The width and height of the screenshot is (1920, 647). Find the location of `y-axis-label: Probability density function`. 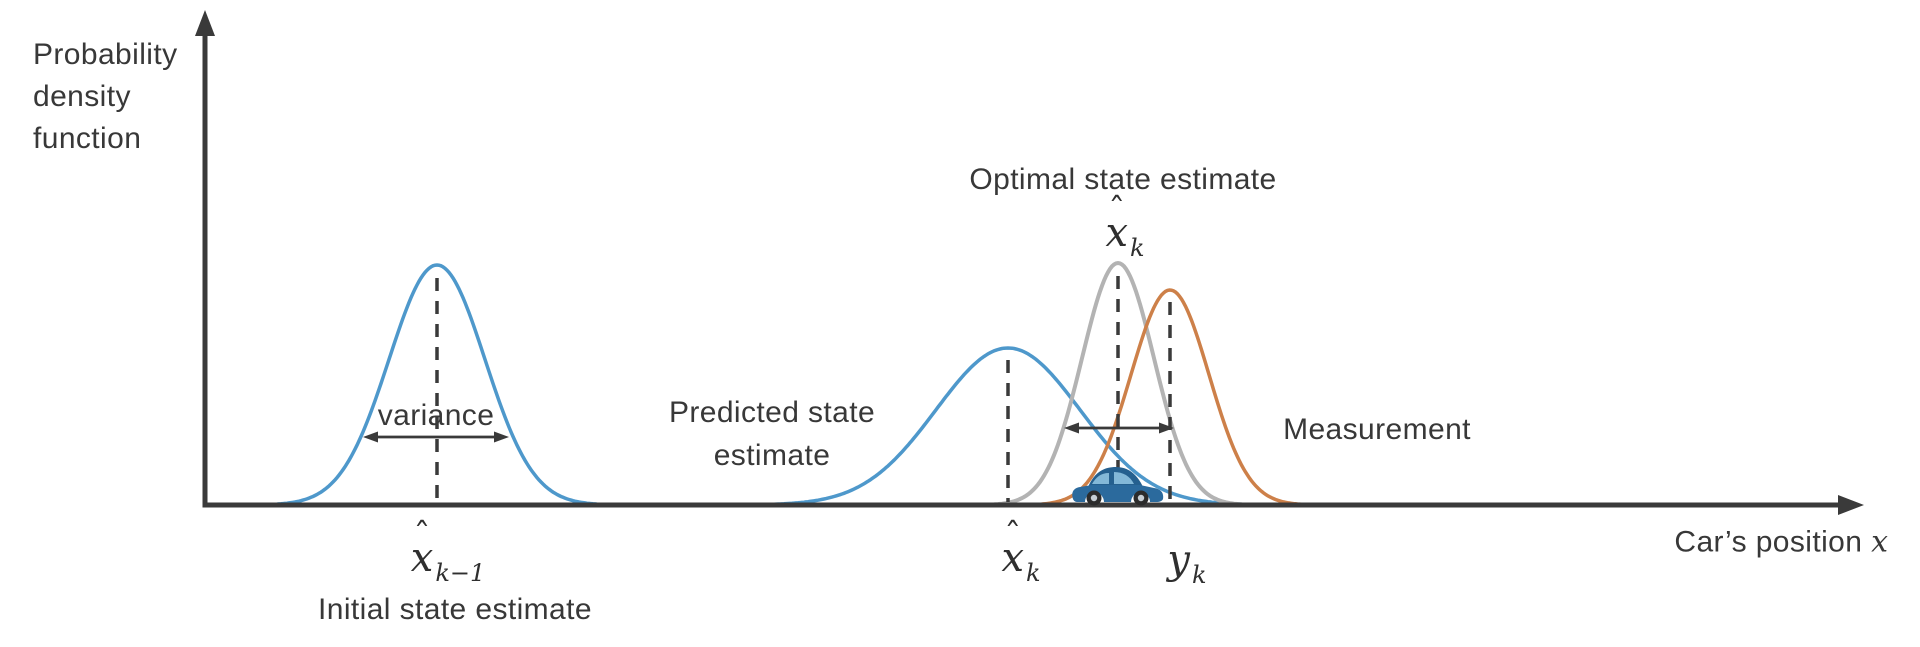

y-axis-label: Probability density function is located at coordinates (105, 97).